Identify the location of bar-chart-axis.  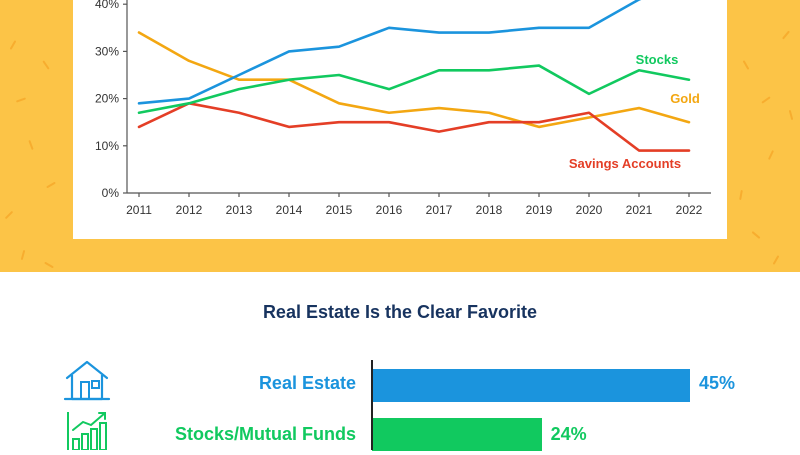
(372, 405).